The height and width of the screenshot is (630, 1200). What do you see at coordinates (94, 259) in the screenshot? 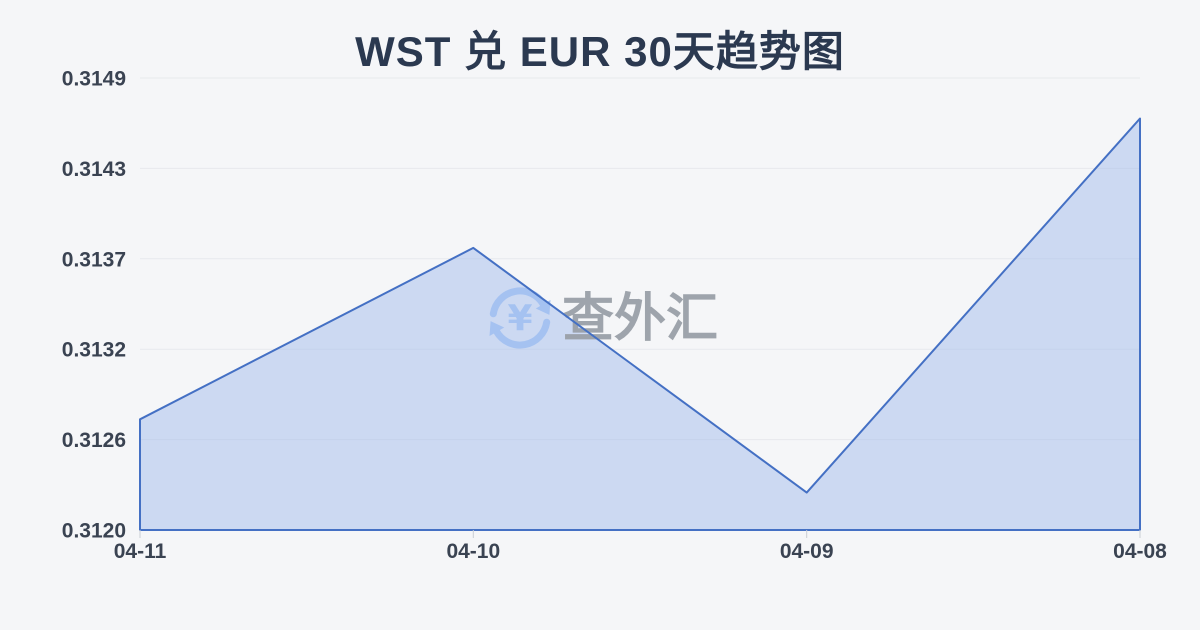
I see `y-axis-label: 0.3137` at bounding box center [94, 259].